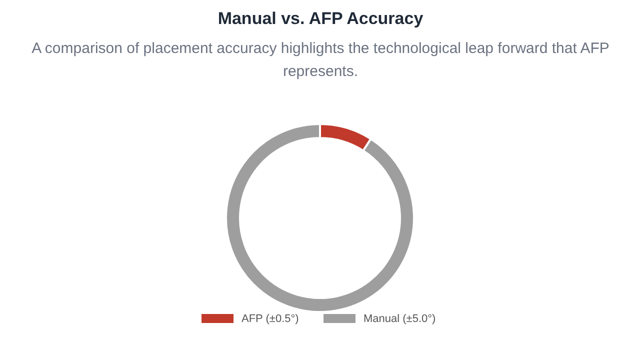 Image resolution: width=641 pixels, height=337 pixels. What do you see at coordinates (321, 60) in the screenshot?
I see `chart-subtitle: A comparison of placement accuracy highlights the technological leap forward that AFP represents.` at bounding box center [321, 60].